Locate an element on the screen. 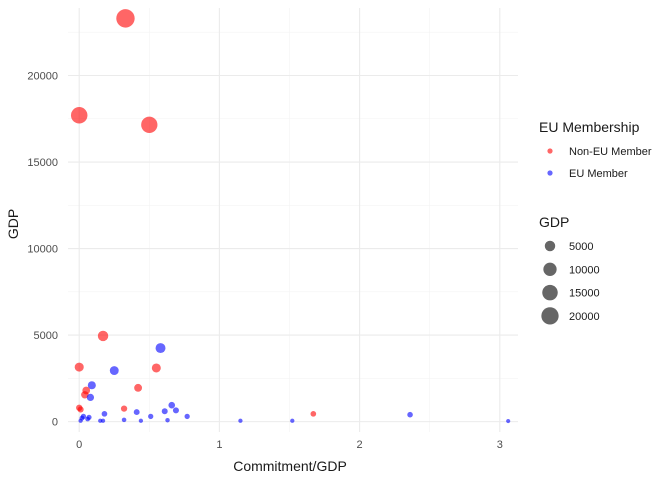 This screenshot has width=672, height=480. x-axis-title: Commitment/GDP is located at coordinates (290, 466).